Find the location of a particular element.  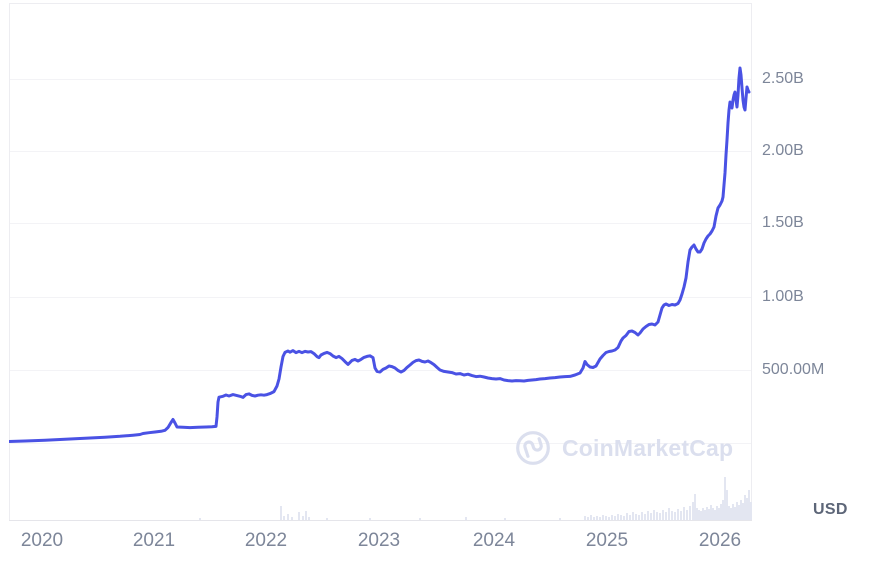

x-axis-label: 2026 is located at coordinates (720, 540).